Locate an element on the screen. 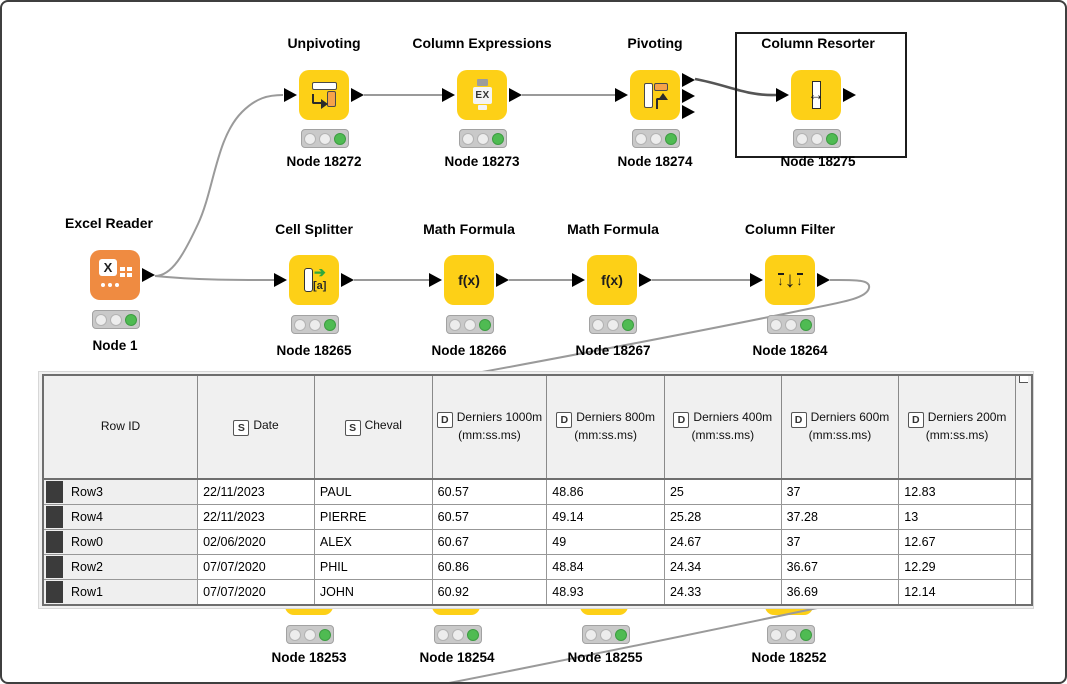 The image size is (1067, 684). column-filter-icon: ↓ ↓ ↓ is located at coordinates (790, 279).